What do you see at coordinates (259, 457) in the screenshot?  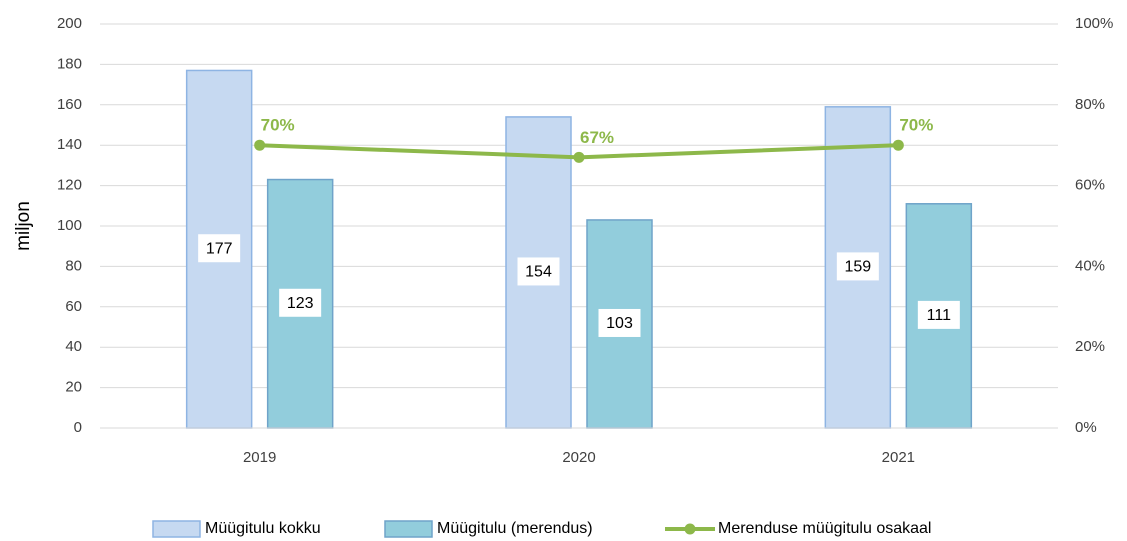 I see `x-tick-label: 2019` at bounding box center [259, 457].